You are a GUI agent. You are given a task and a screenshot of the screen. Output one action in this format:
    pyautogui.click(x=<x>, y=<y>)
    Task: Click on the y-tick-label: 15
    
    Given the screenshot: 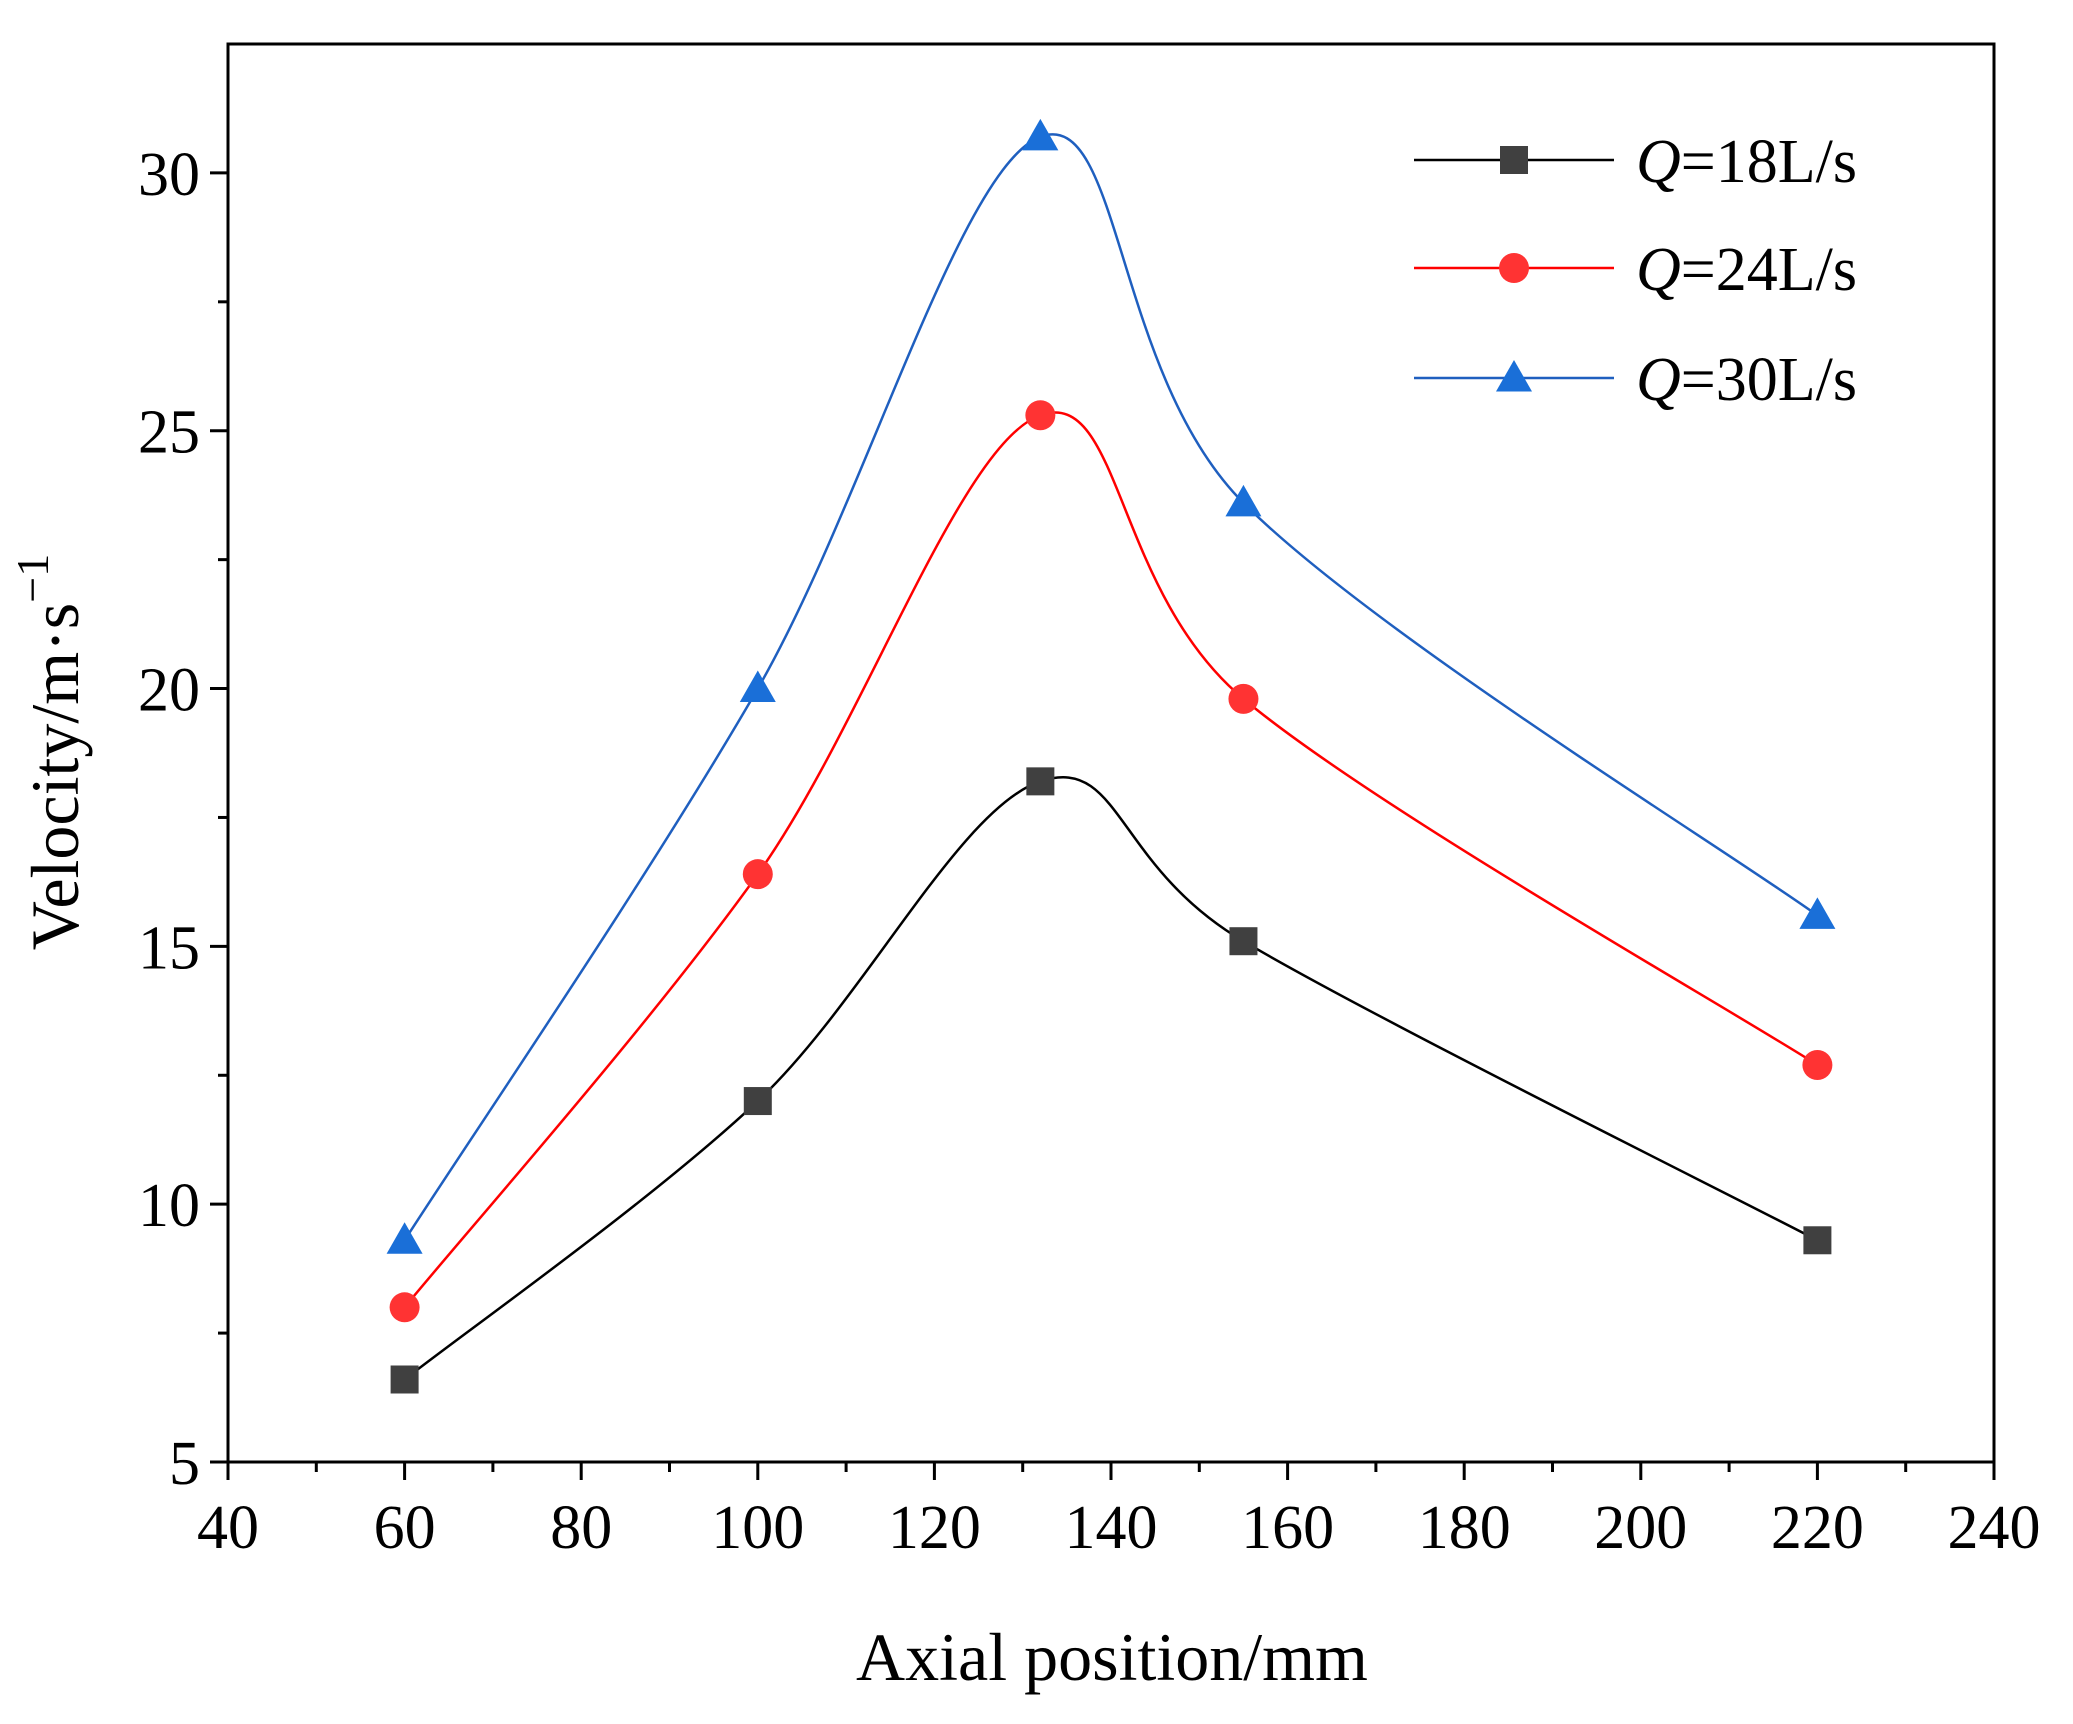 What is the action you would take?
    pyautogui.click(x=169, y=948)
    